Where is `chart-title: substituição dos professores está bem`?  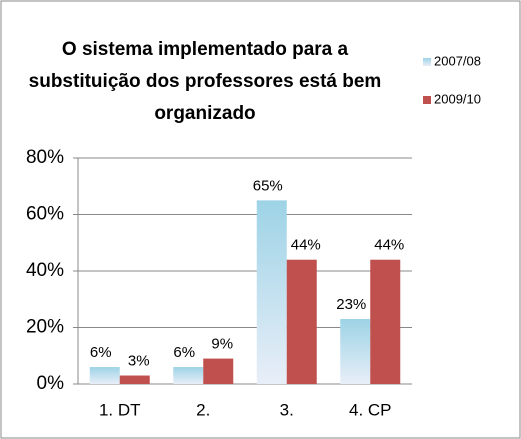
chart-title: substituição dos professores está bem is located at coordinates (205, 81).